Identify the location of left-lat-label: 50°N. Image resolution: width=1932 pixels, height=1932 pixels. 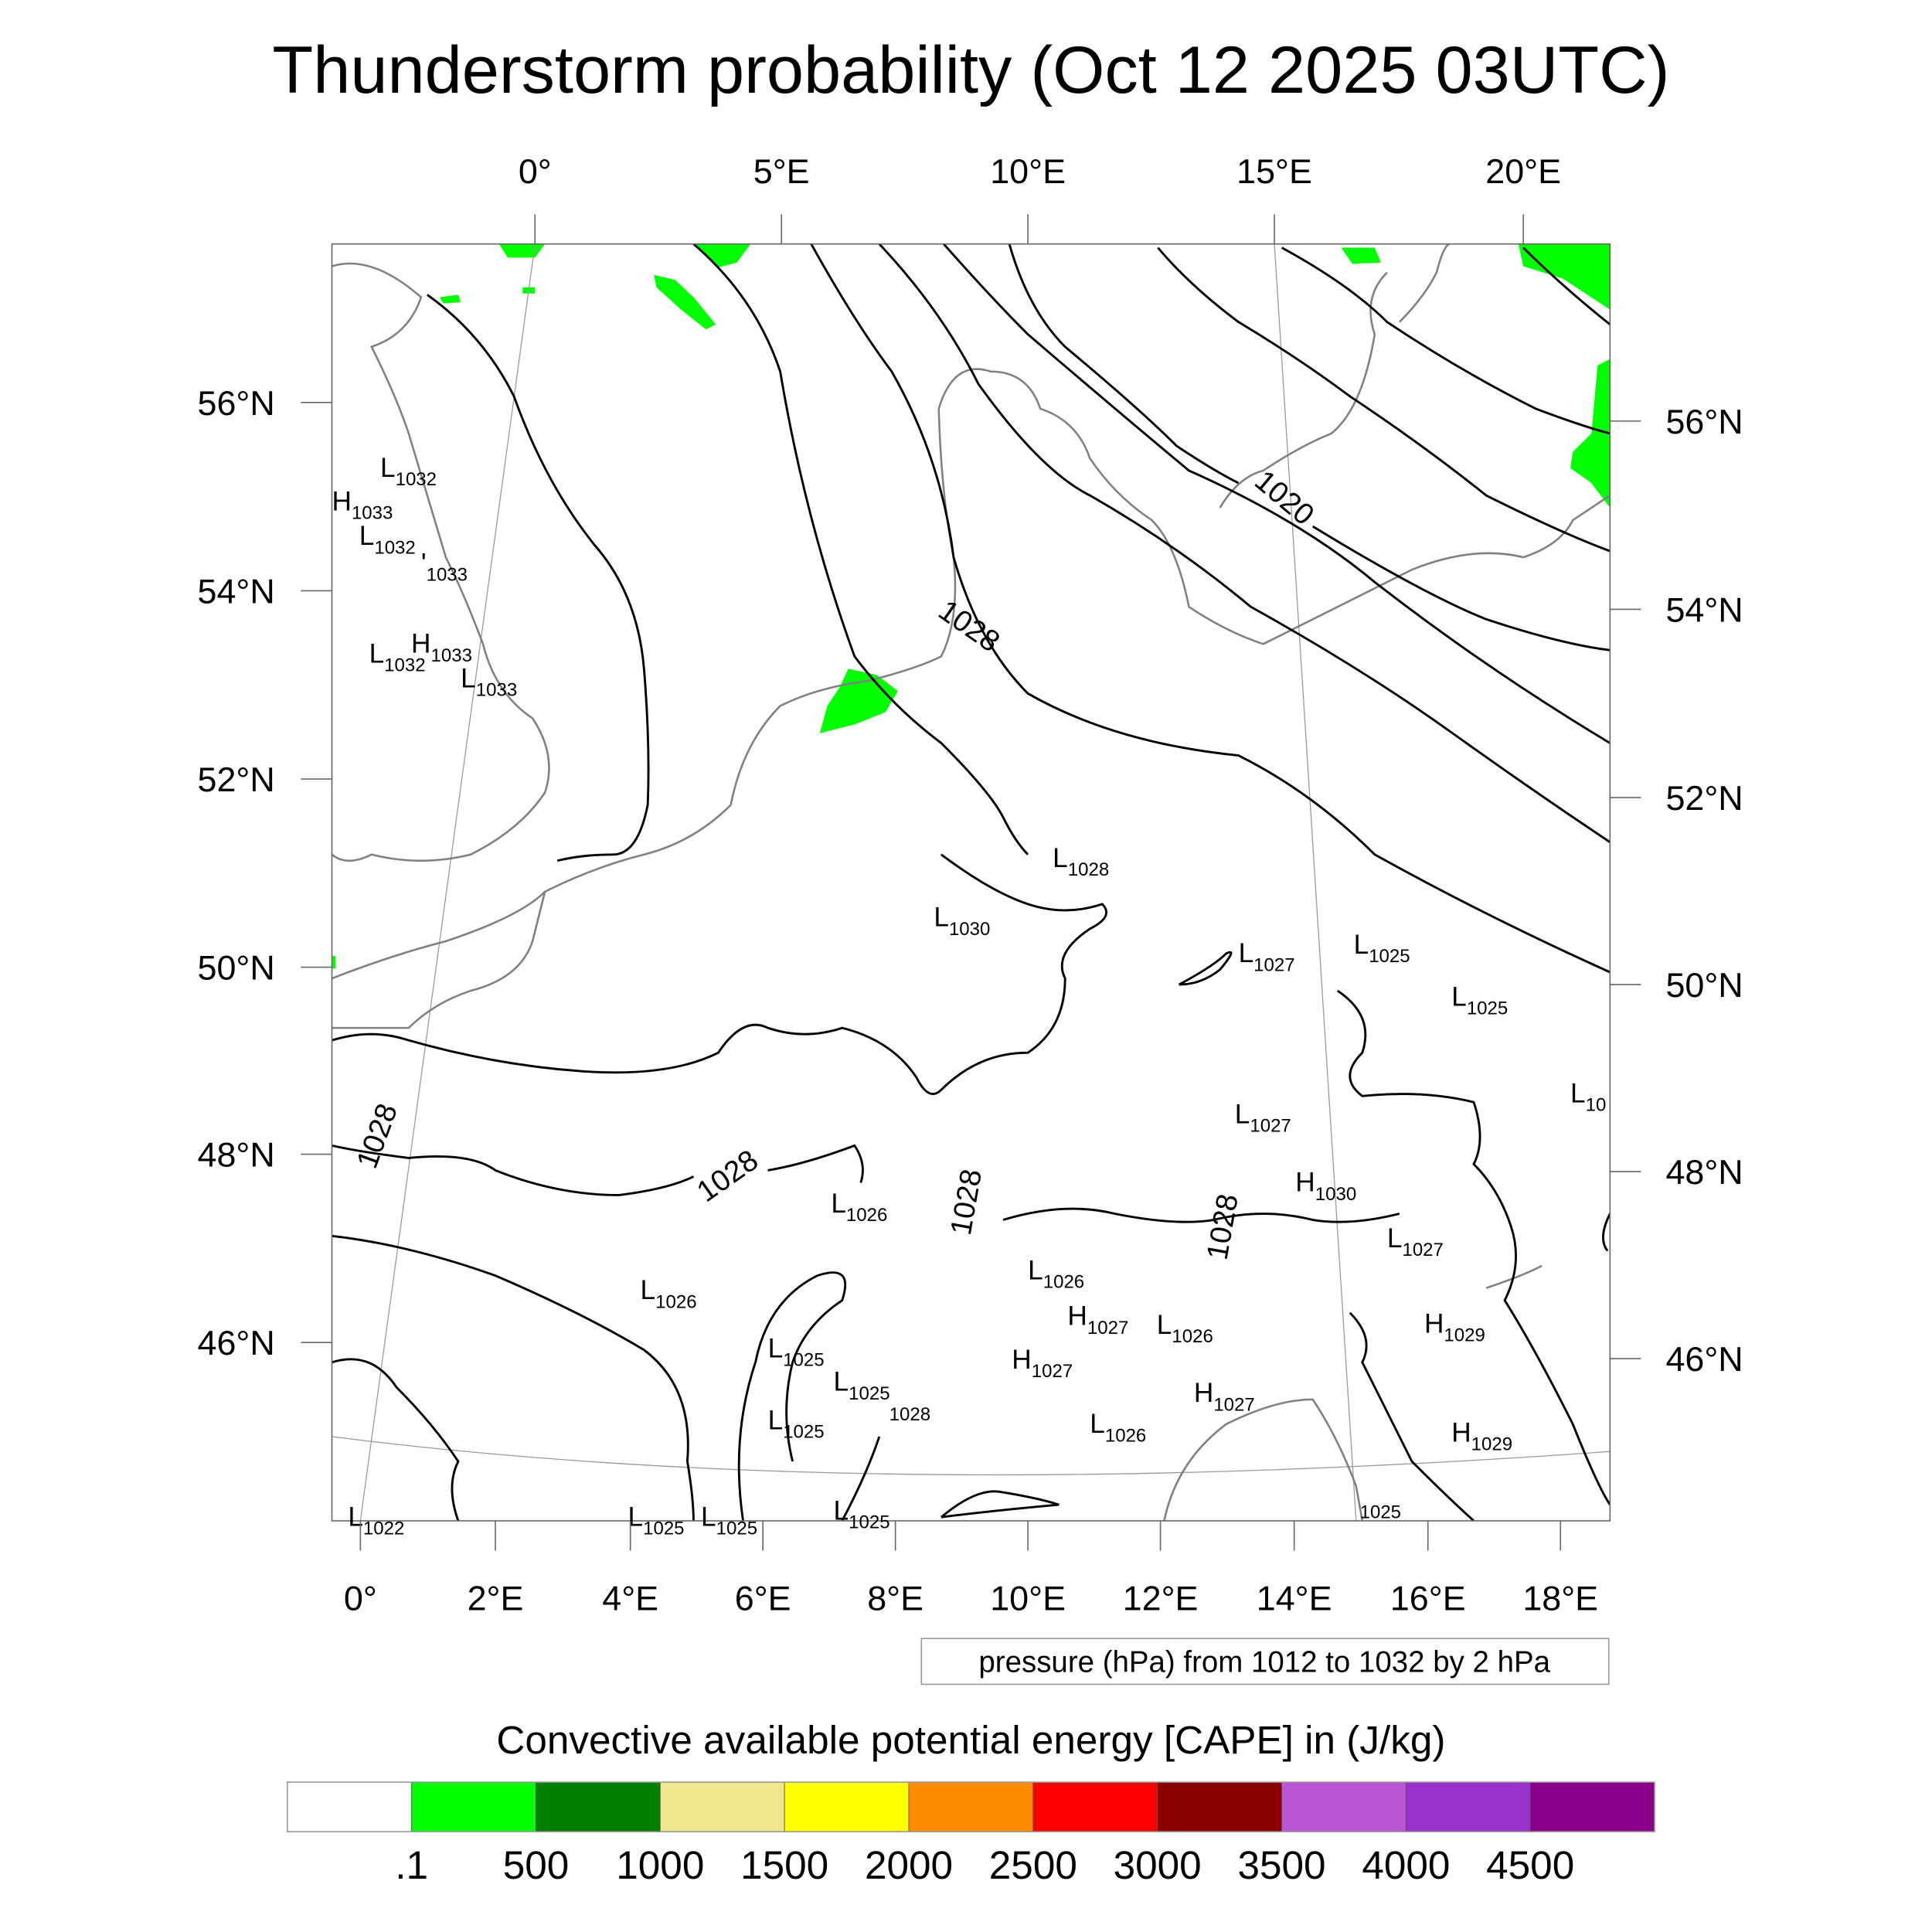
(237, 968).